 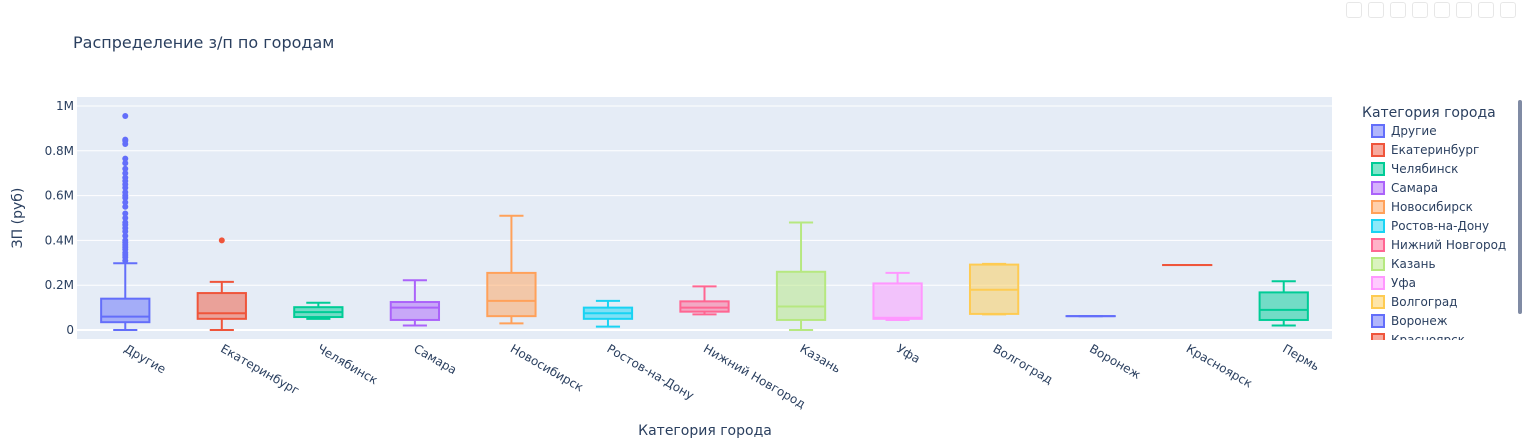 What do you see at coordinates (59, 285) in the screenshot?
I see `y-tick-label: 0.2M` at bounding box center [59, 285].